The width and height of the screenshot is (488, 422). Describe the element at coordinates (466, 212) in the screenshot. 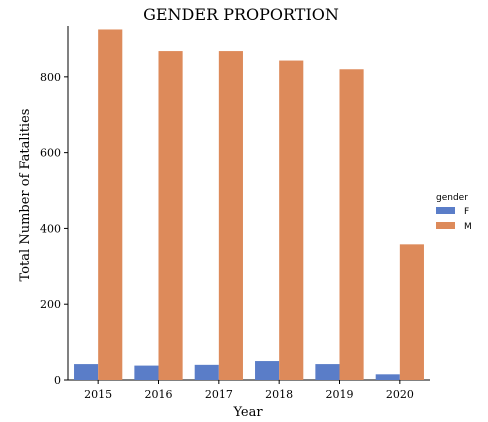

I see `legend-label-F: F` at that location.